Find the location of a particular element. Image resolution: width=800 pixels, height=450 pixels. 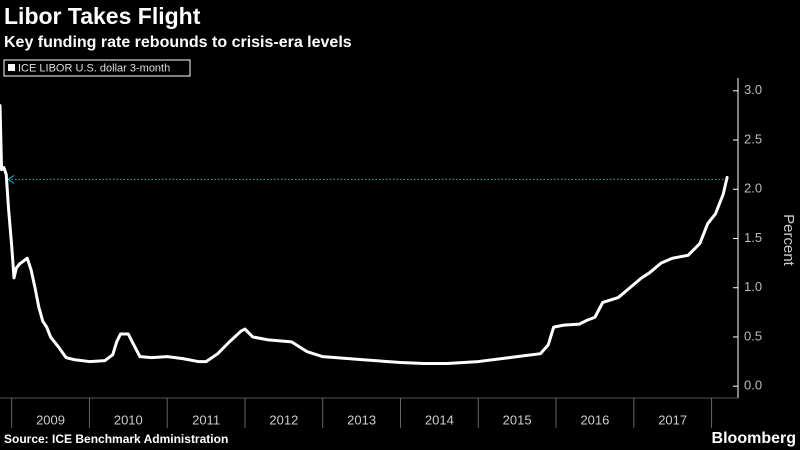

x-tick-label: 2013 is located at coordinates (361, 419).